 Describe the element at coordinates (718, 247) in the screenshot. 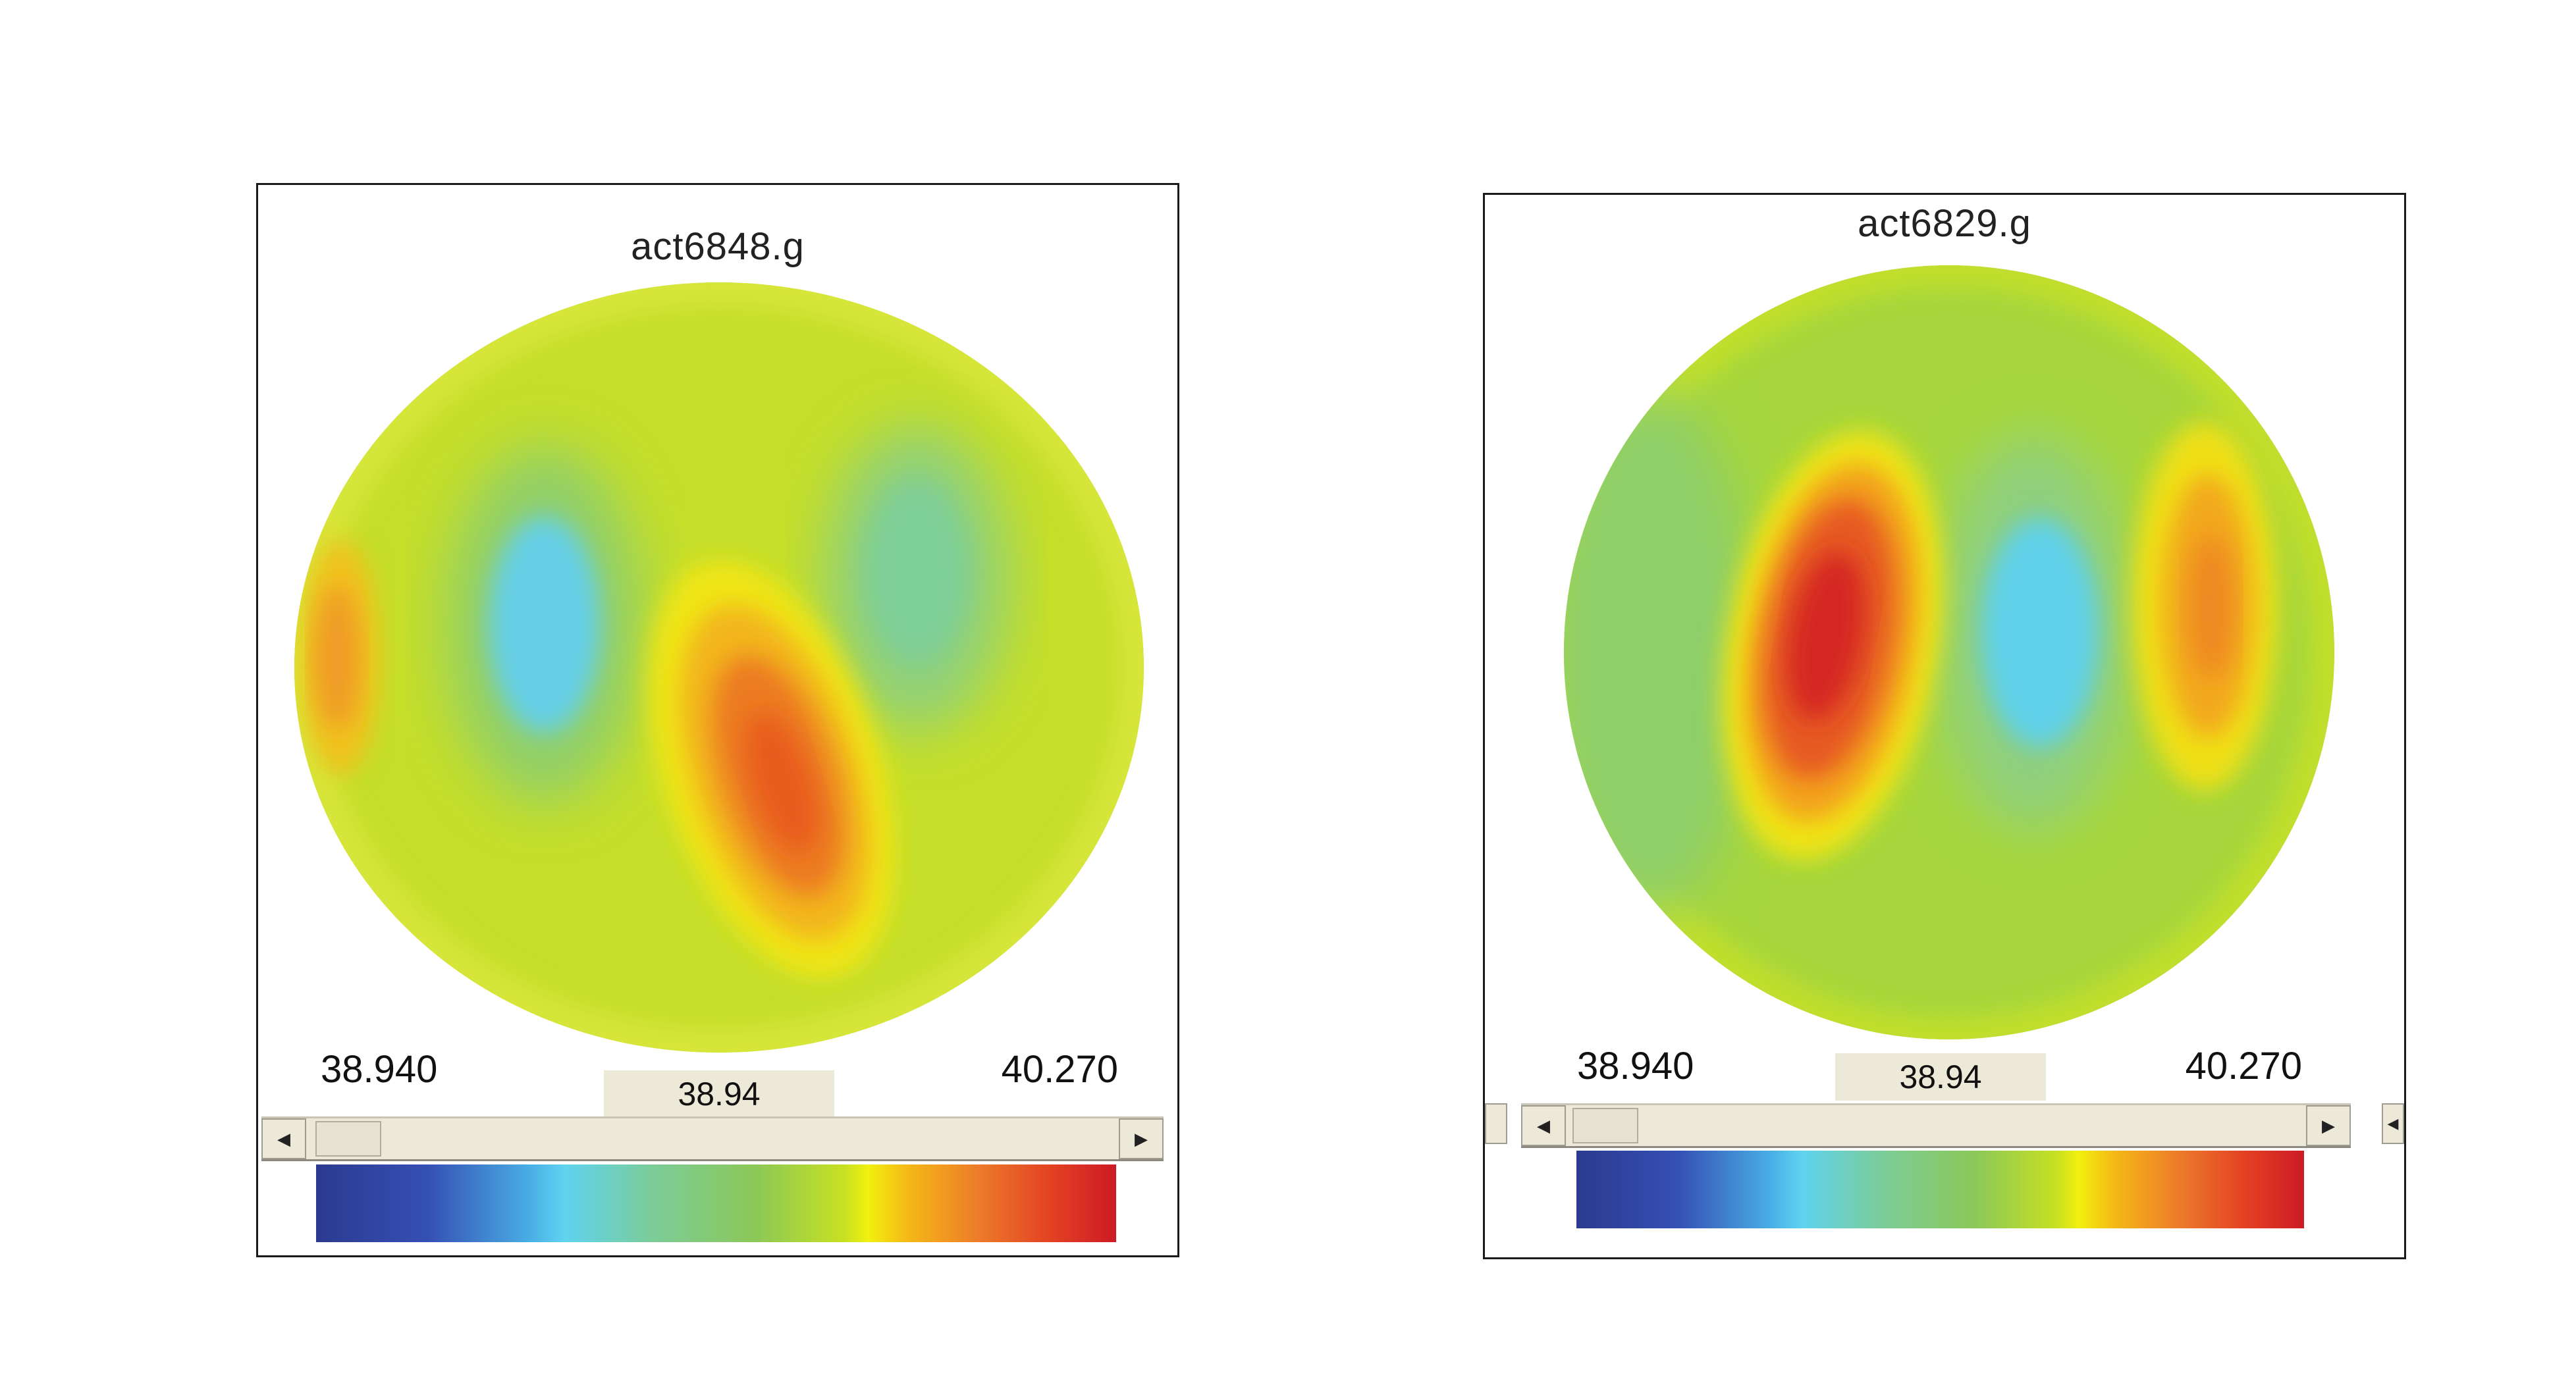

I see `map-title: act6848.g` at that location.